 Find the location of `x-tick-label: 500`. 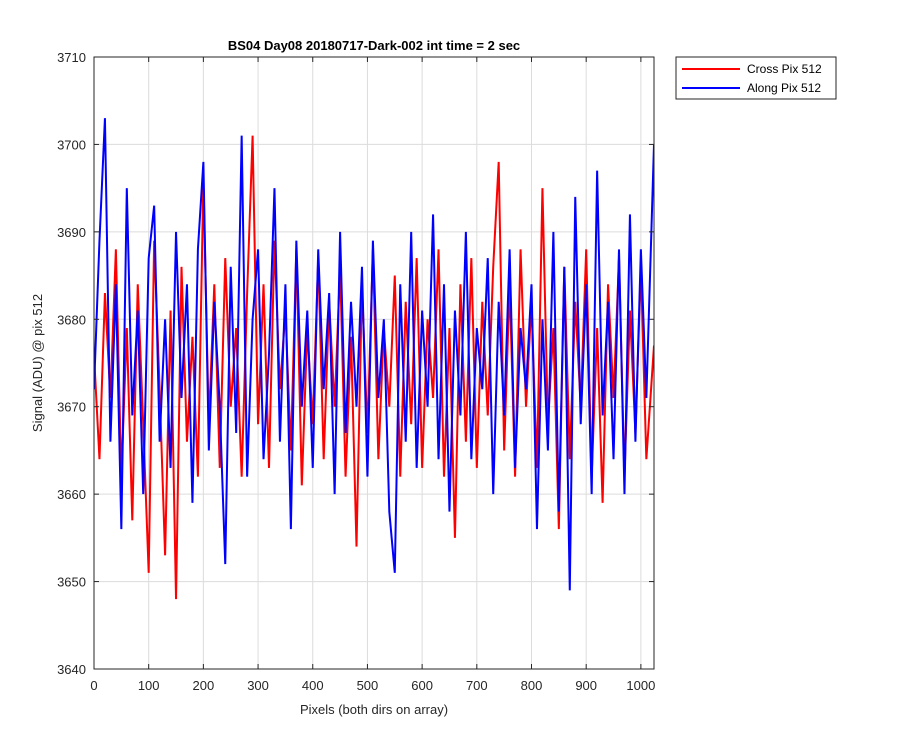

x-tick-label: 500 is located at coordinates (368, 685).